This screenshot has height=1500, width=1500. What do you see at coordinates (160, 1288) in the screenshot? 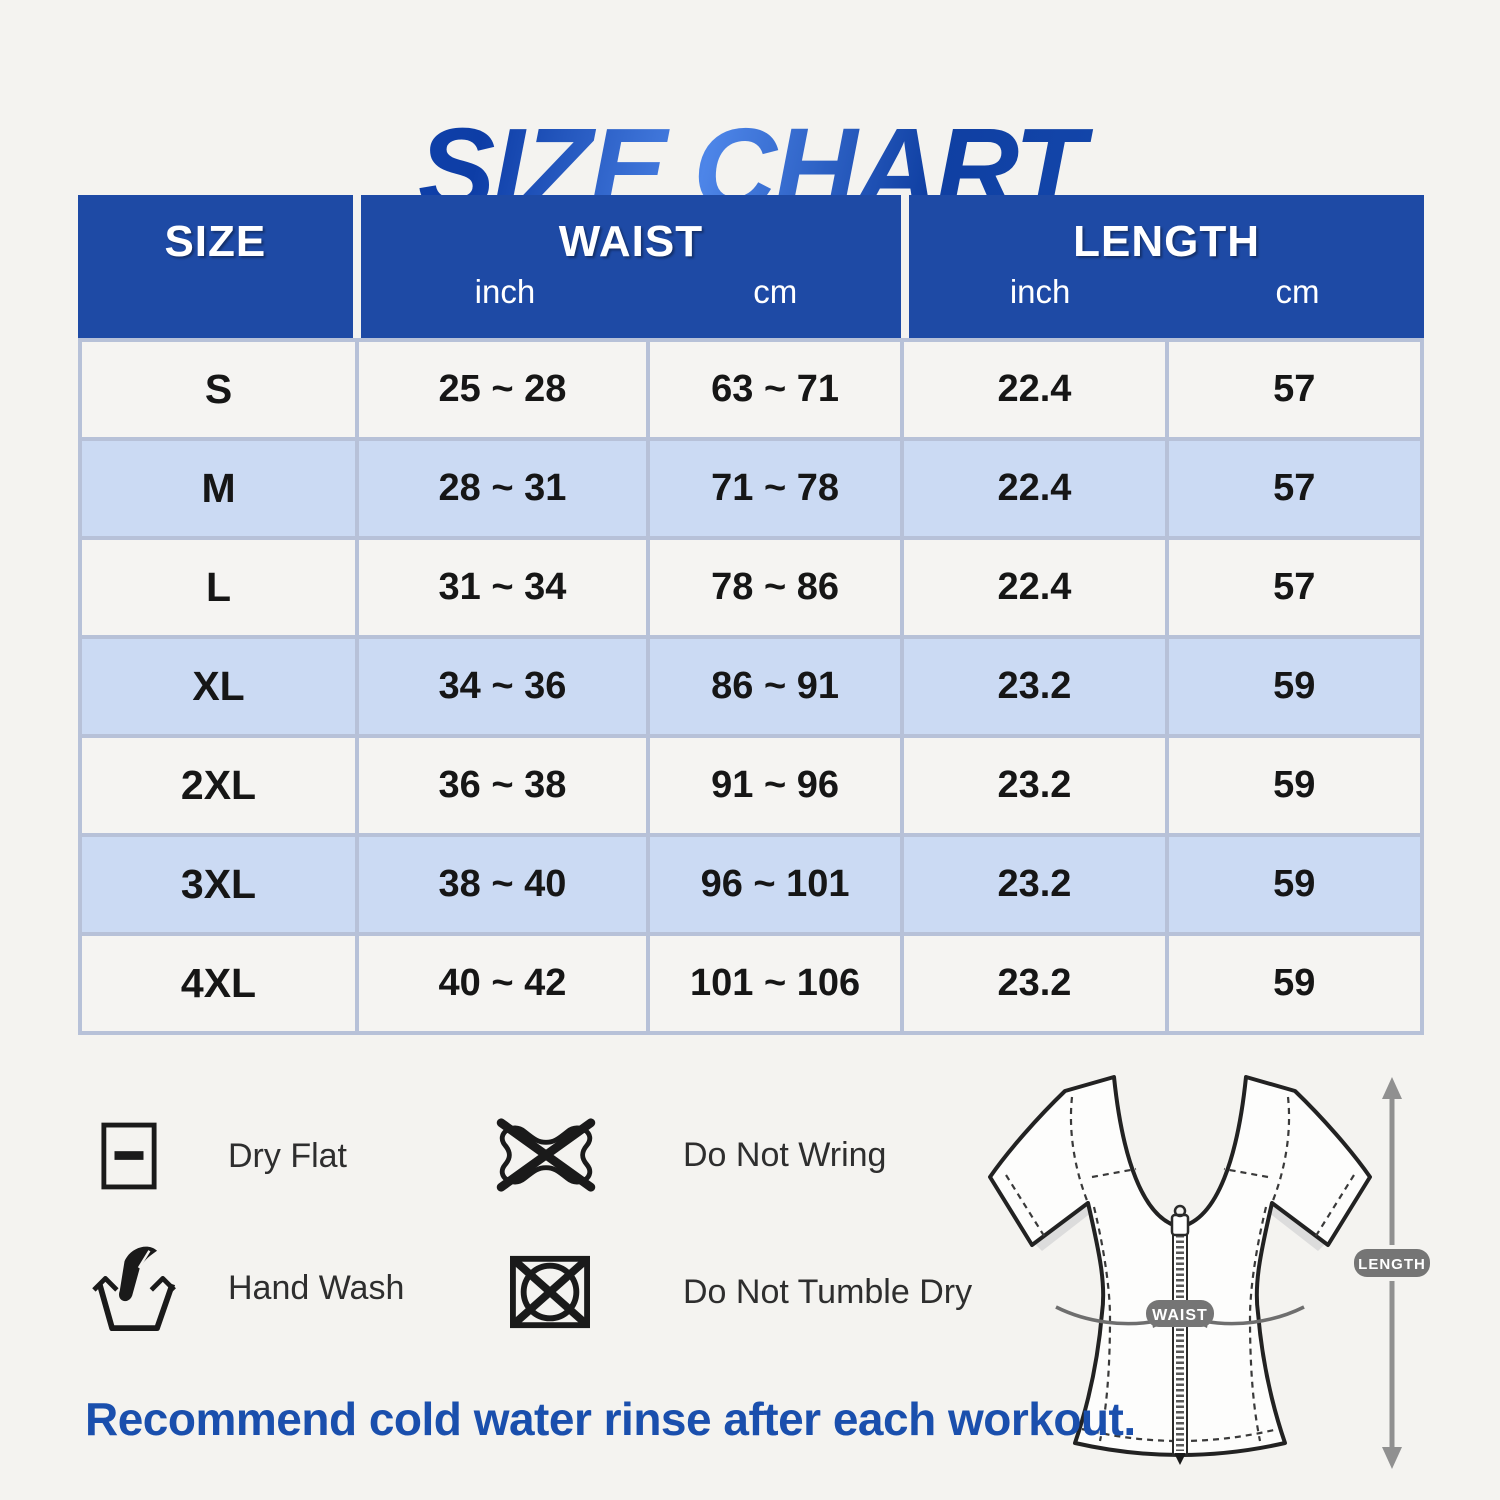
I see `hand-wash-icon` at bounding box center [160, 1288].